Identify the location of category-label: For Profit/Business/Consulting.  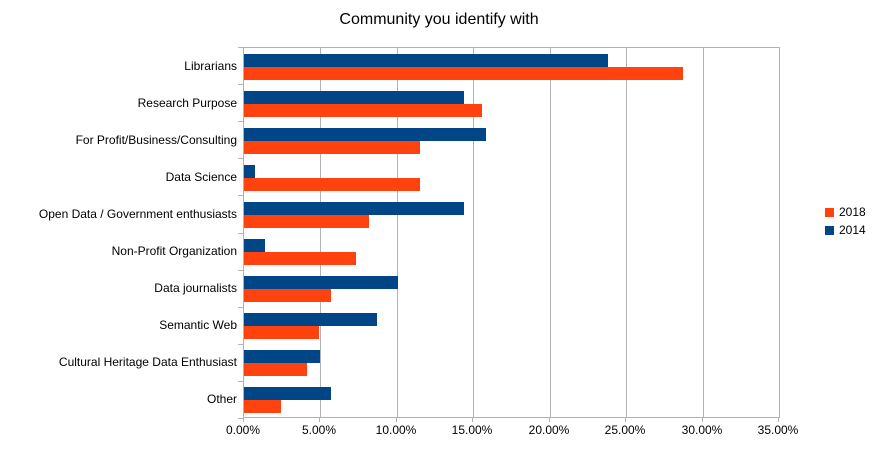
(156, 139).